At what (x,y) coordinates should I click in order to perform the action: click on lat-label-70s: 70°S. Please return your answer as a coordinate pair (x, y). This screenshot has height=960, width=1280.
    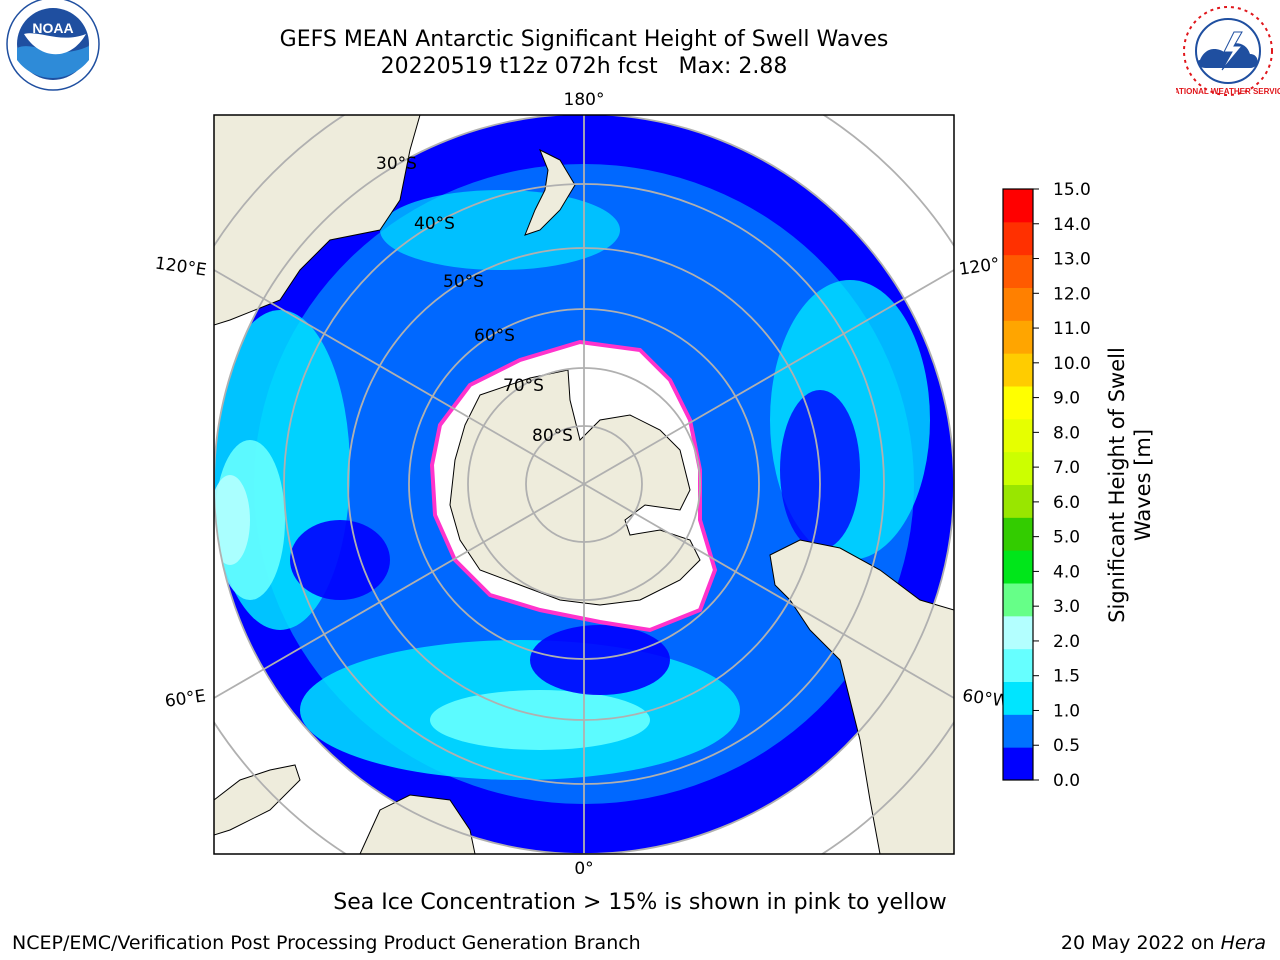
    Looking at the image, I should click on (523, 386).